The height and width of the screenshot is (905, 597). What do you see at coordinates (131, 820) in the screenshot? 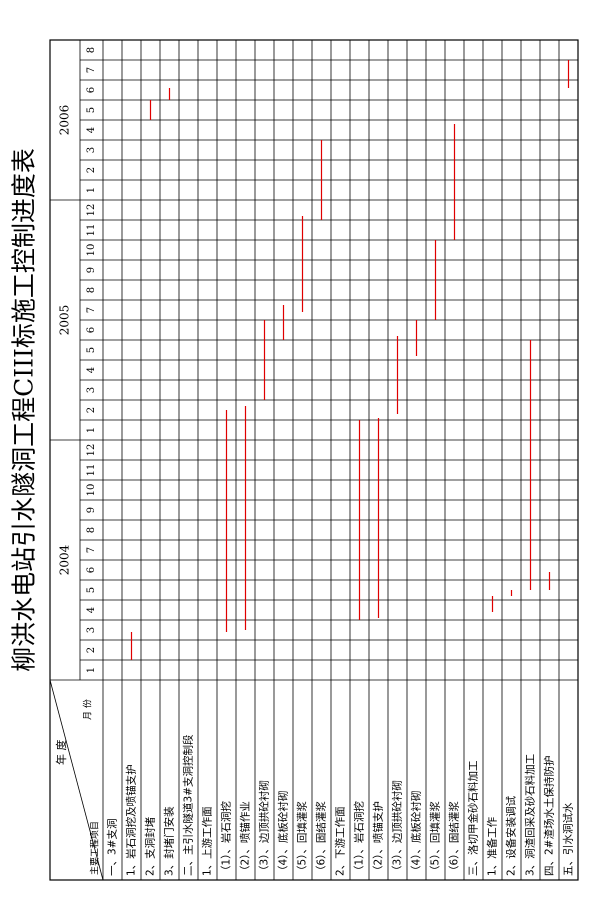
I see `task-name: 1、岩石洞挖及喷锚支护` at bounding box center [131, 820].